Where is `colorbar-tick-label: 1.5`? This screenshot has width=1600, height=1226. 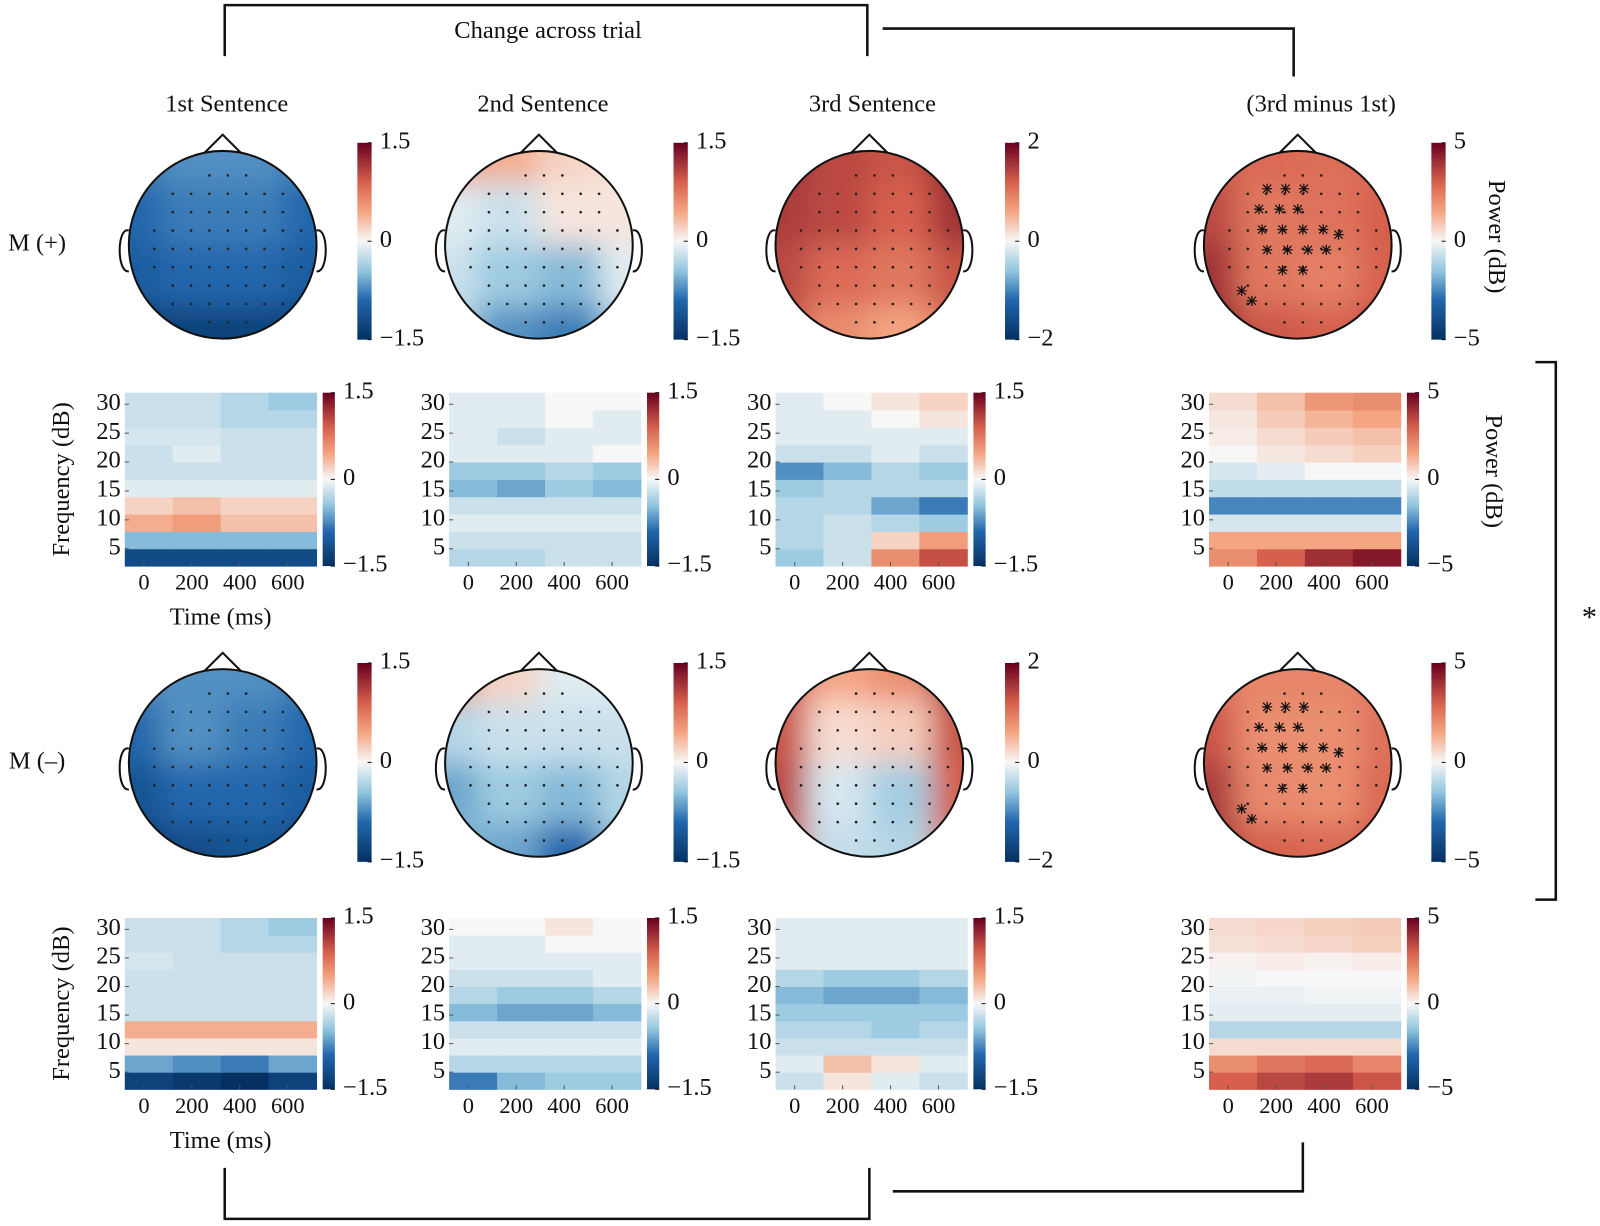 colorbar-tick-label: 1.5 is located at coordinates (1009, 916).